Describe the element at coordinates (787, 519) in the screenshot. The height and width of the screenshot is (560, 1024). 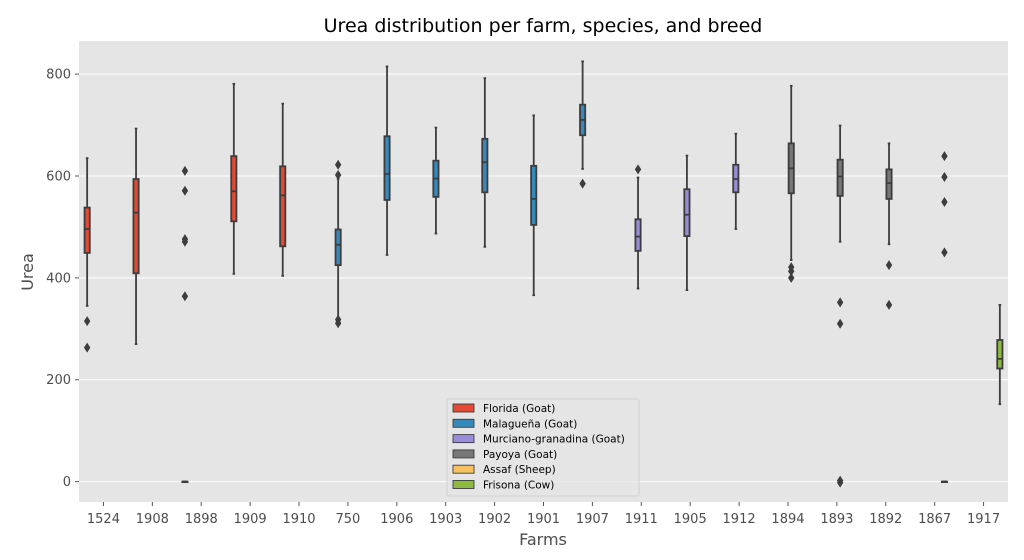
I see `x-tick-label: 1894` at that location.